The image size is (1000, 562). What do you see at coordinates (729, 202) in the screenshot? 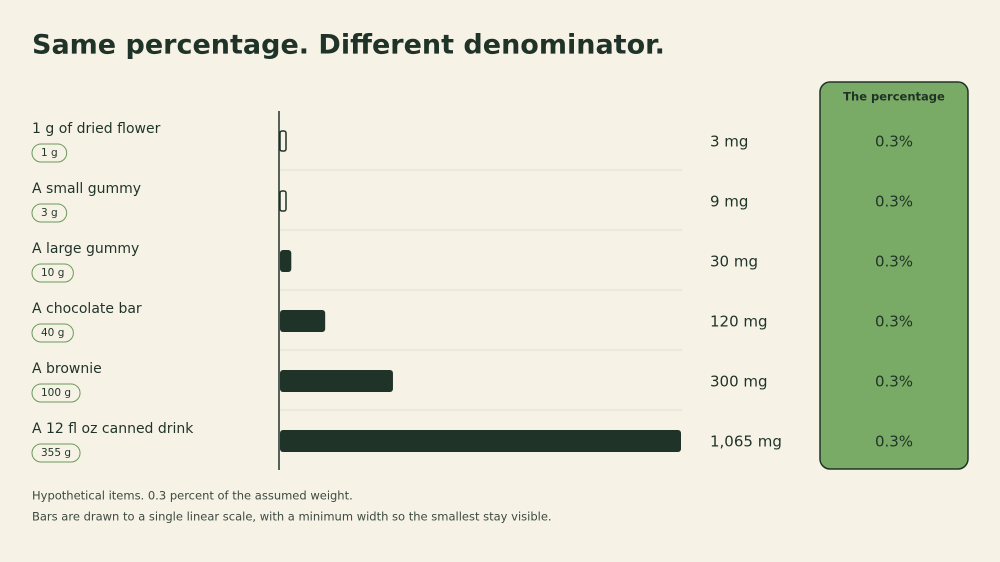
I see `value-label: 9 mg` at bounding box center [729, 202].